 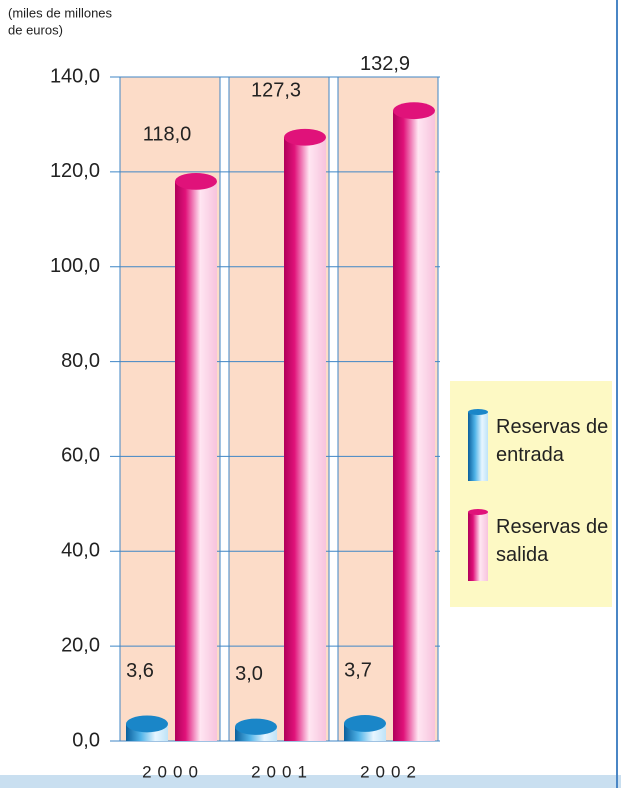 I want to click on value-label: 3,0, so click(x=249, y=674).